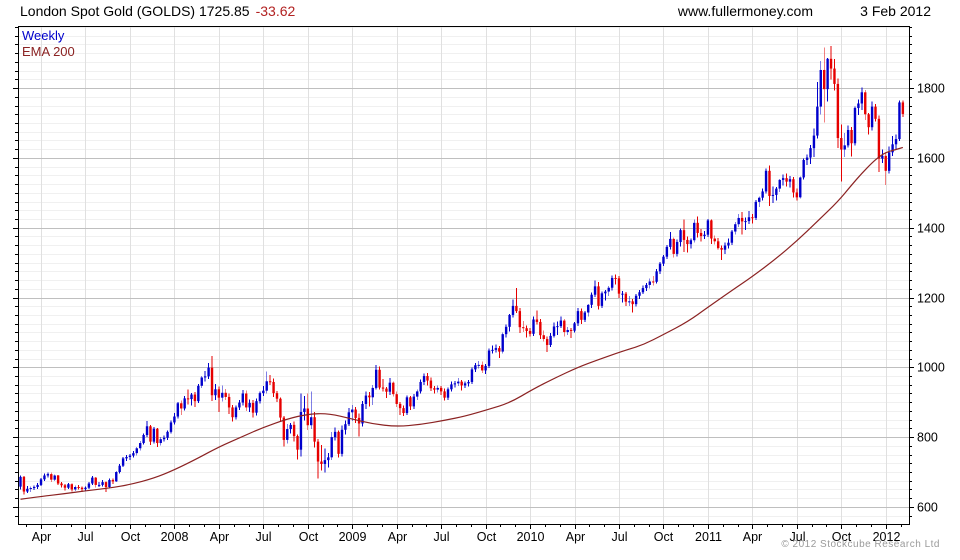 The height and width of the screenshot is (560, 960). Describe the element at coordinates (745, 11) in the screenshot. I see `site-url: www.fullermoney.com` at that location.